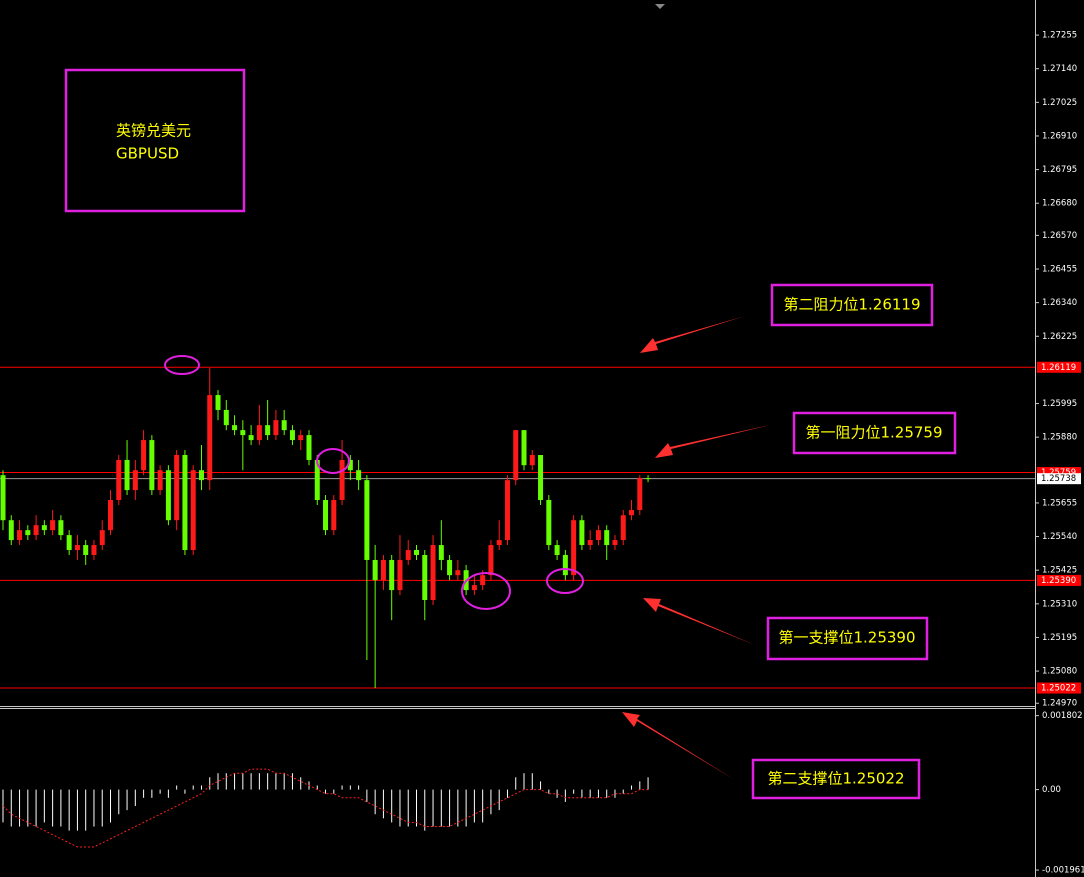 Image resolution: width=1084 pixels, height=877 pixels. Describe the element at coordinates (1059, 136) in the screenshot. I see `y-tick-label: 1.26910` at that location.